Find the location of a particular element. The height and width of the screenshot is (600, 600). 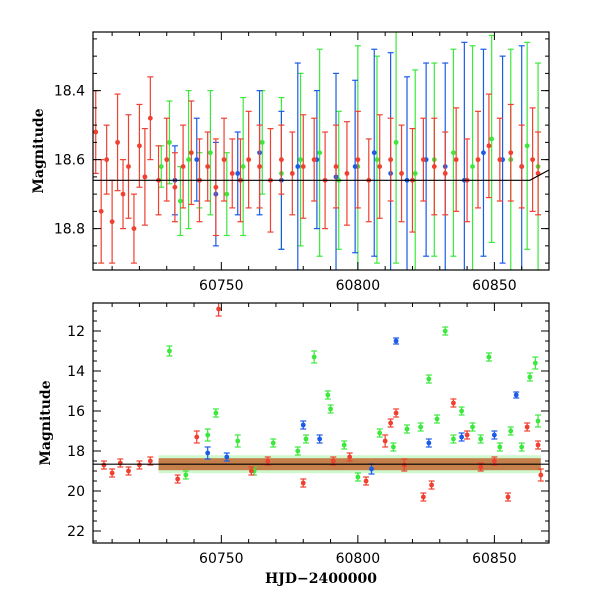

top-x-tick-label: 60800 is located at coordinates (358, 286).